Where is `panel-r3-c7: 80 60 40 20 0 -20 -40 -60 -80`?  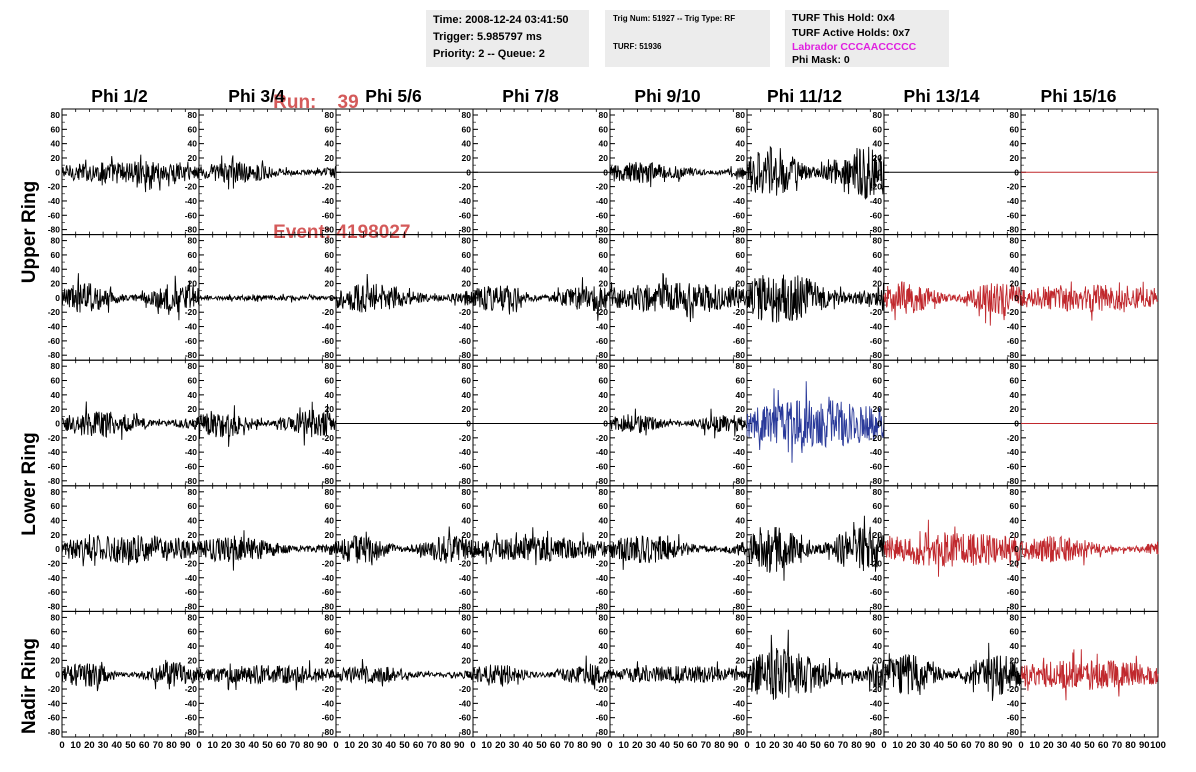
panel-r3-c7: 80 60 40 20 0 -20 -40 -60 -80 is located at coordinates (1083, 548).